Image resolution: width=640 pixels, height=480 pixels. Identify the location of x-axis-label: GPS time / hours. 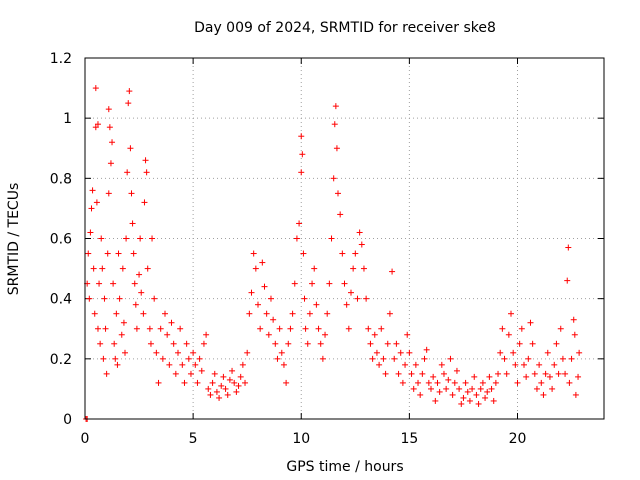
(344, 467).